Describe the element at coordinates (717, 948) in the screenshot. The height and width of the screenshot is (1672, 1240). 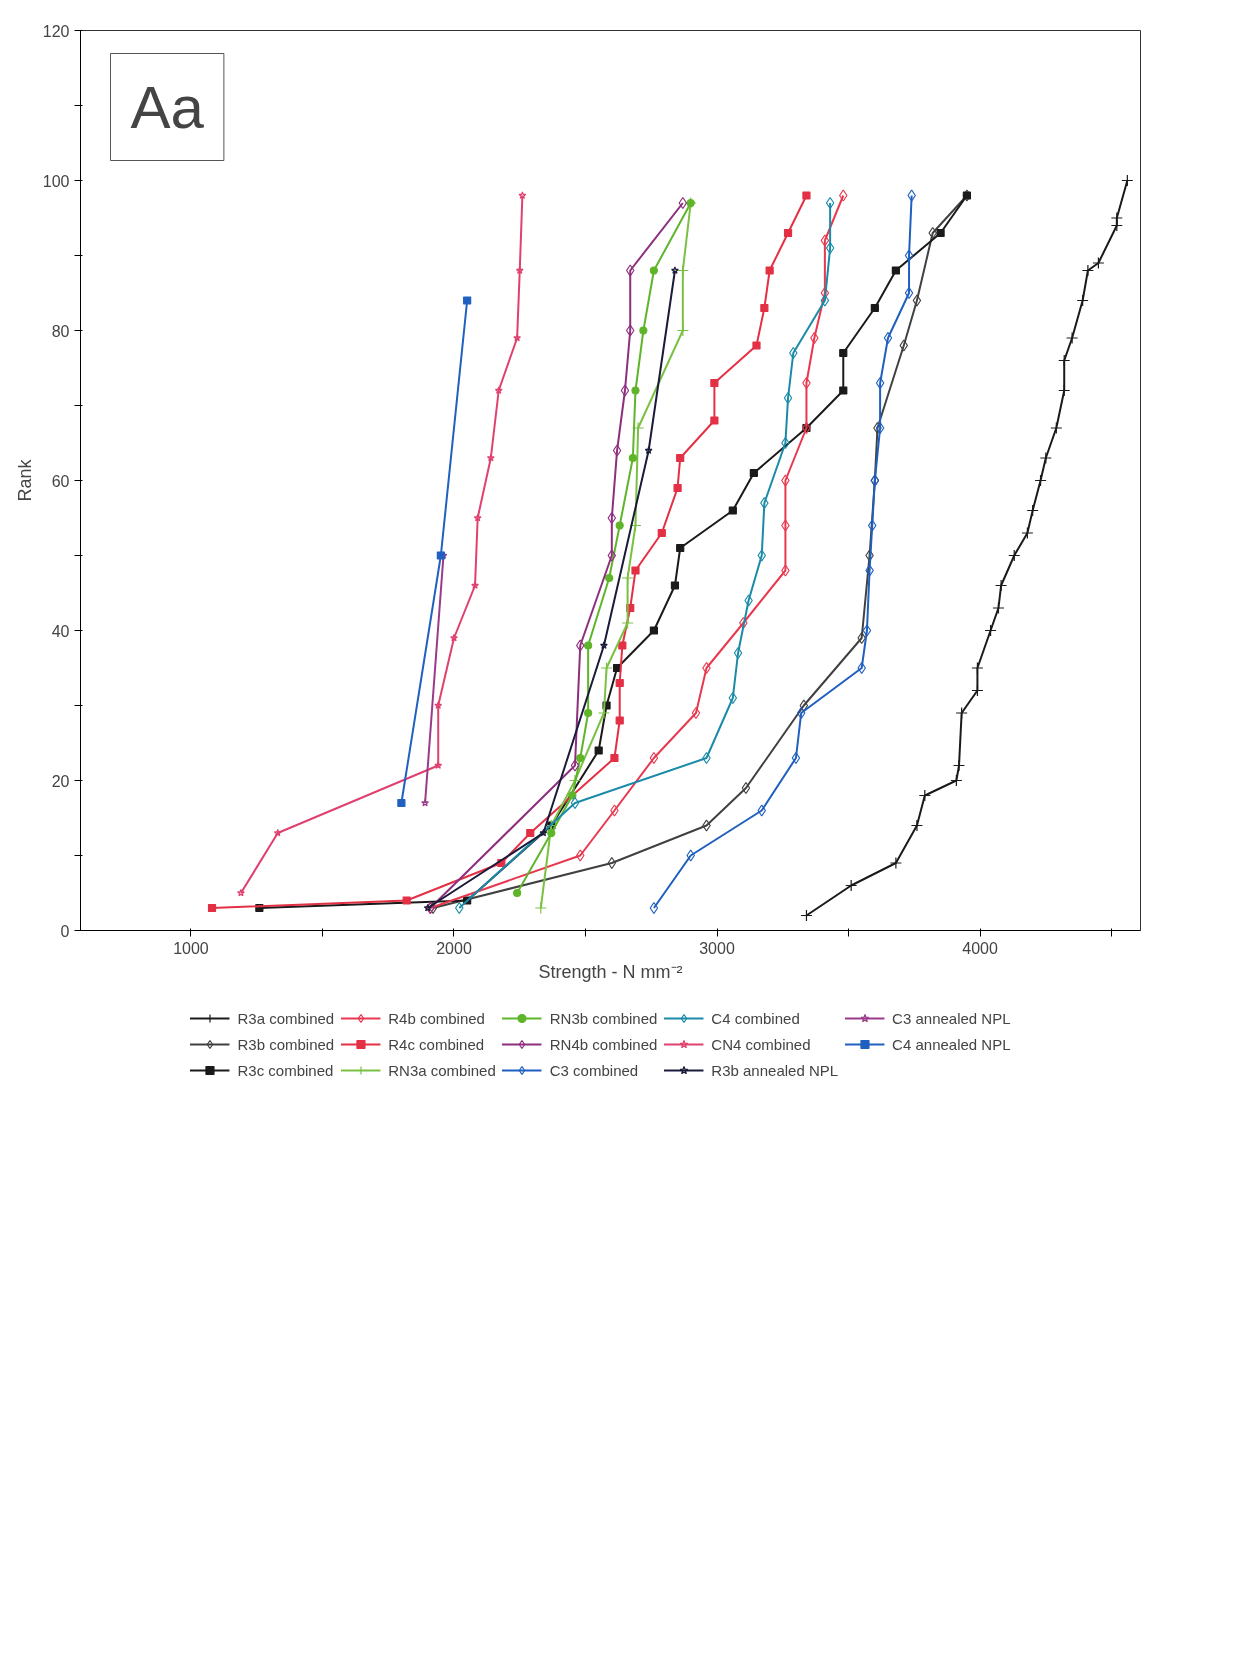
I see `x-tick-label: 3000` at that location.